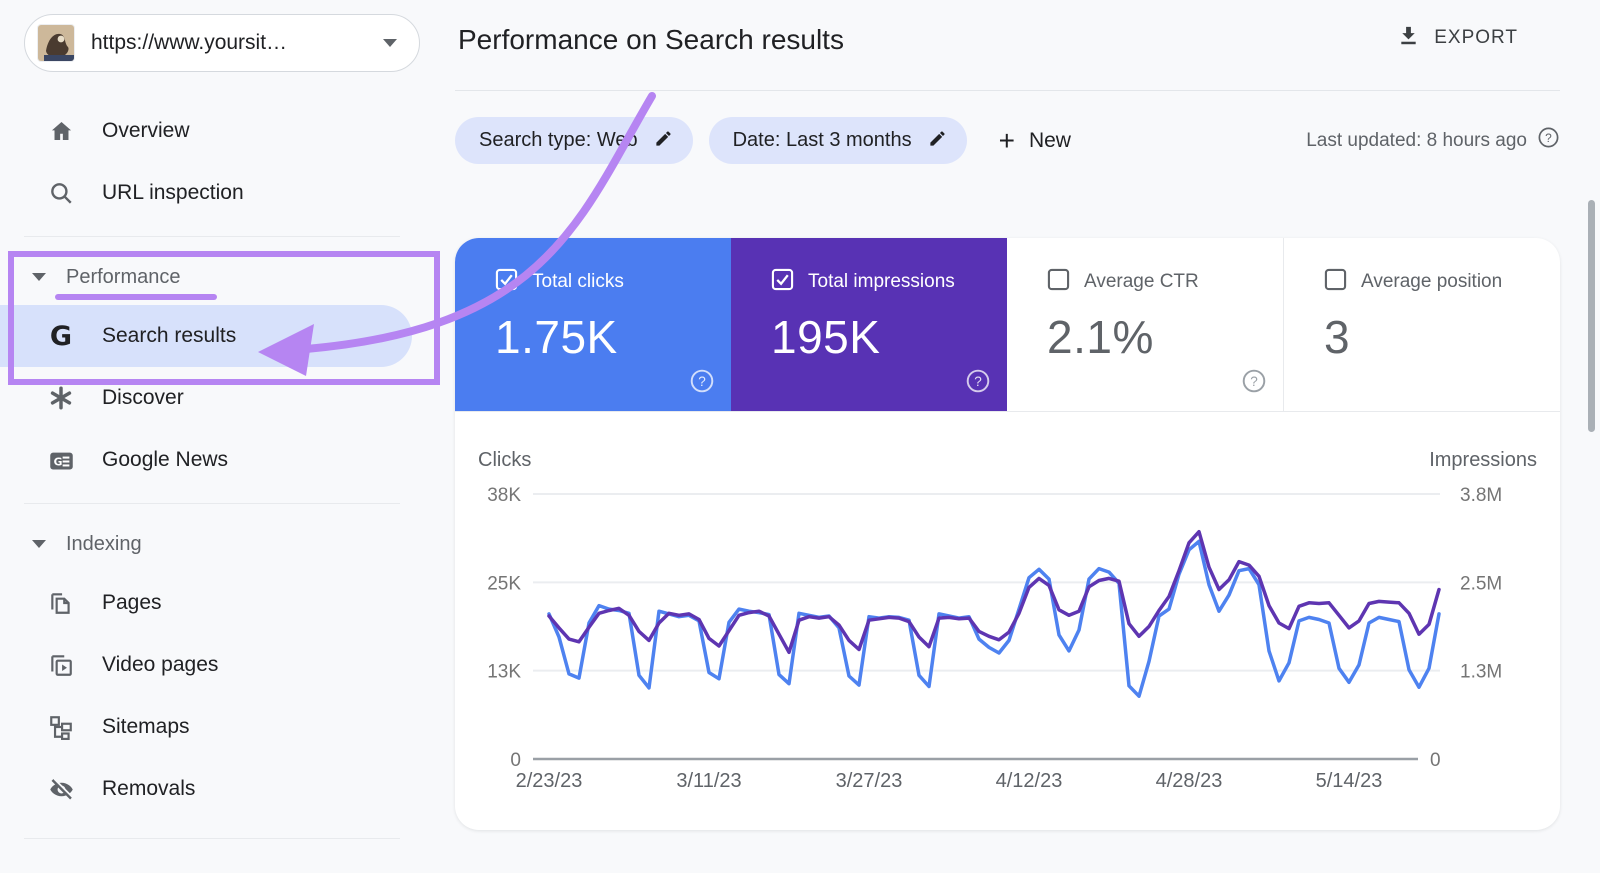 The image size is (1600, 873). Describe the element at coordinates (220, 544) in the screenshot. I see `sidebar-section-indexing: Indexing` at that location.